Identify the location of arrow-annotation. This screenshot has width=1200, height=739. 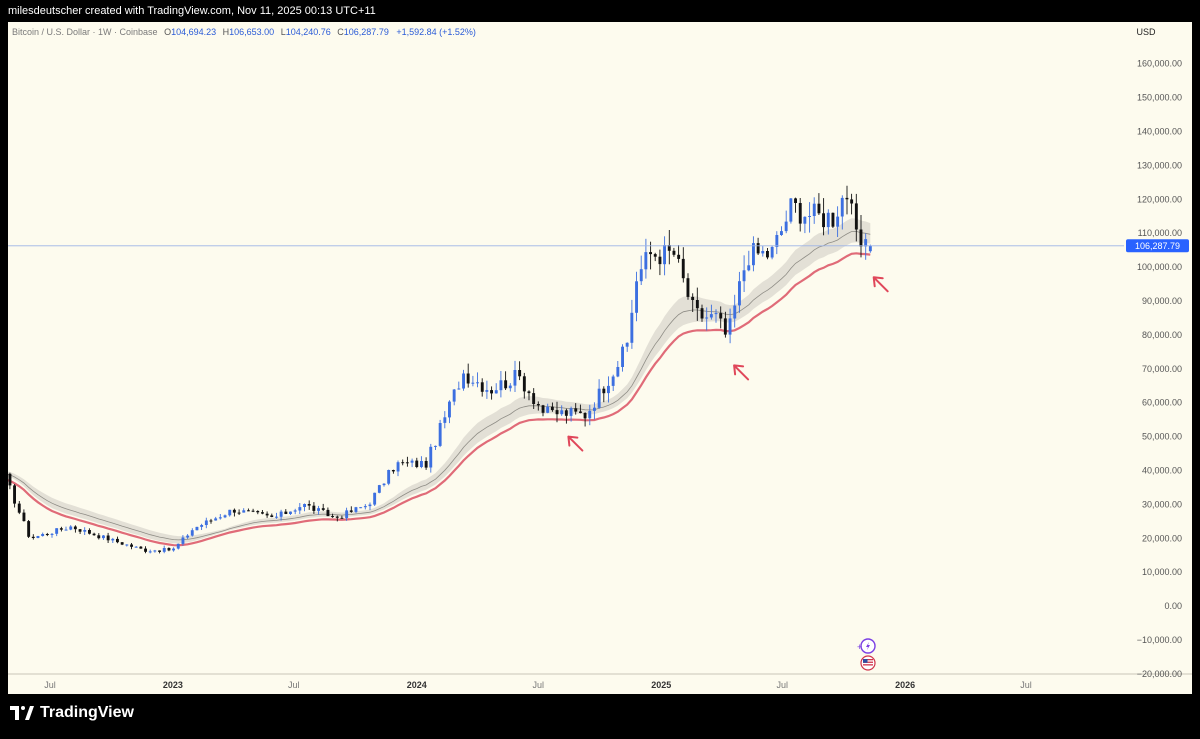
(741, 372).